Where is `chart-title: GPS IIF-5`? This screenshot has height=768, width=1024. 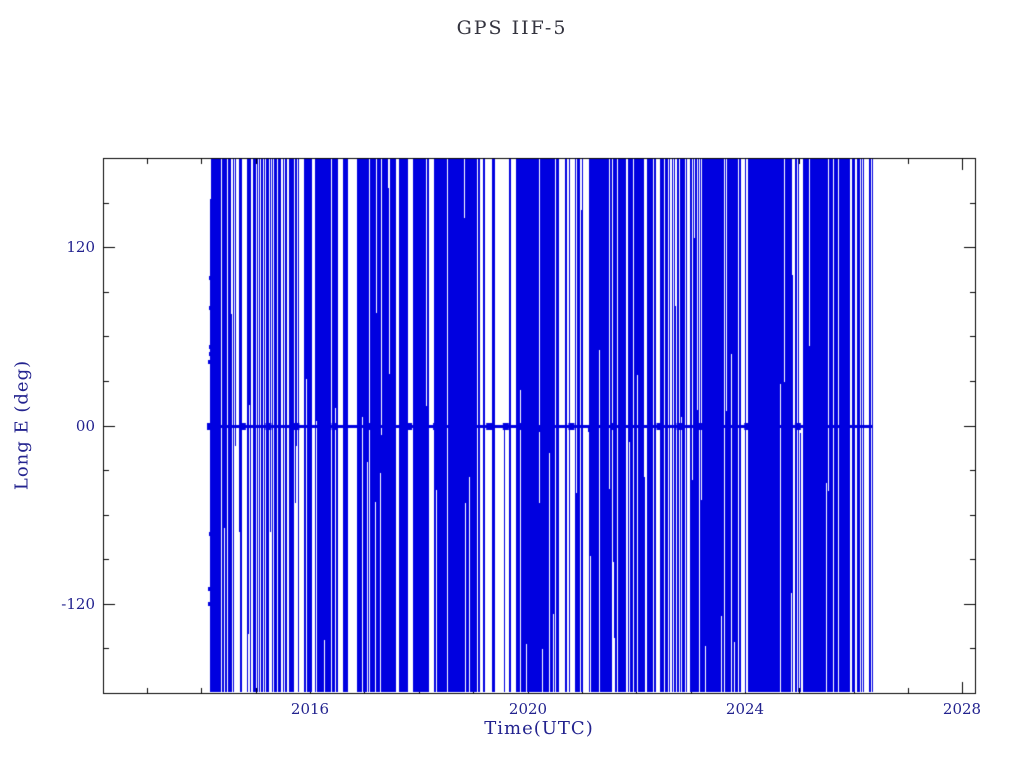 chart-title: GPS IIF-5 is located at coordinates (512, 28).